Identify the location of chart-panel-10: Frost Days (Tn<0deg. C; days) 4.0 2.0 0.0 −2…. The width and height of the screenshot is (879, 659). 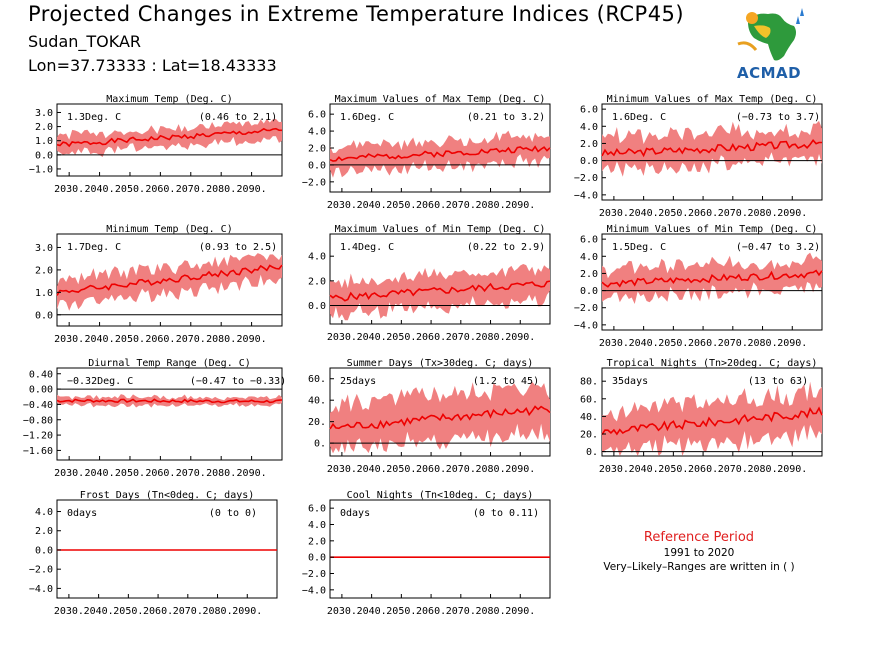
(153, 553).